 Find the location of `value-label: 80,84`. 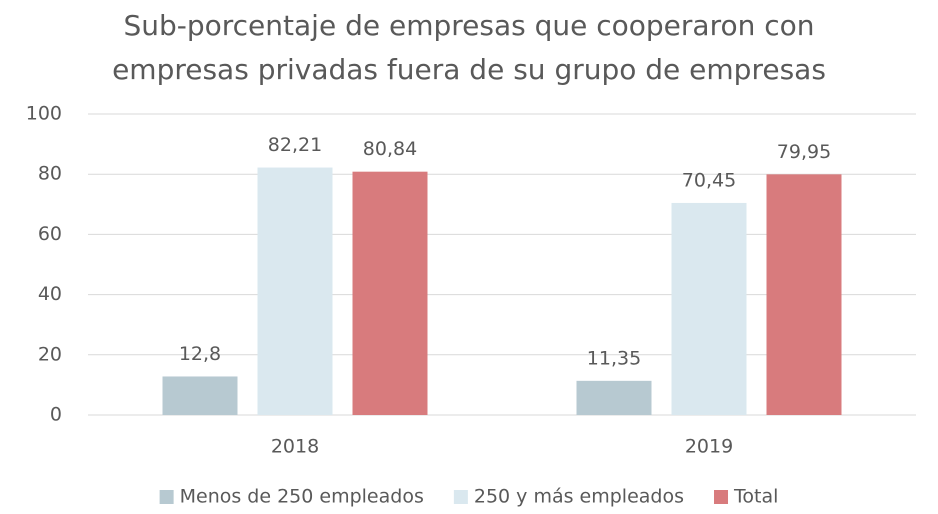

value-label: 80,84 is located at coordinates (390, 149).